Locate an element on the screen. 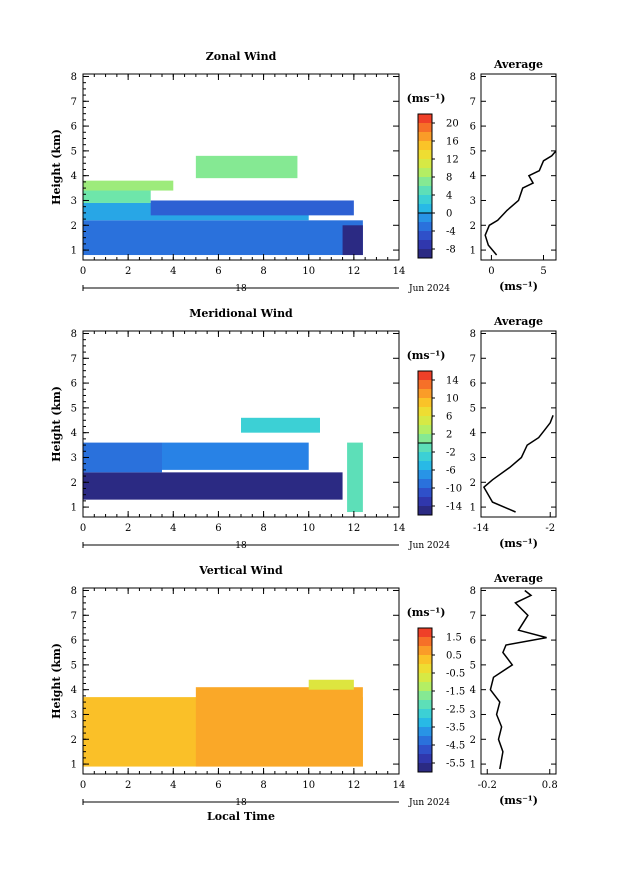 Image resolution: width=618 pixels, height=873 pixels. profile-y-label: 3 is located at coordinates (473, 201).